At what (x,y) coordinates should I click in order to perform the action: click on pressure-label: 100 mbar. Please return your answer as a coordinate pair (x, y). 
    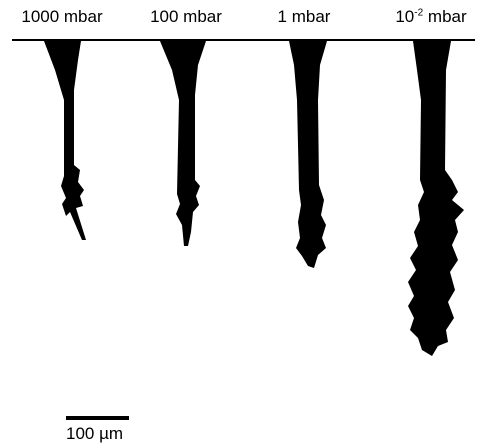
    Looking at the image, I should click on (186, 16).